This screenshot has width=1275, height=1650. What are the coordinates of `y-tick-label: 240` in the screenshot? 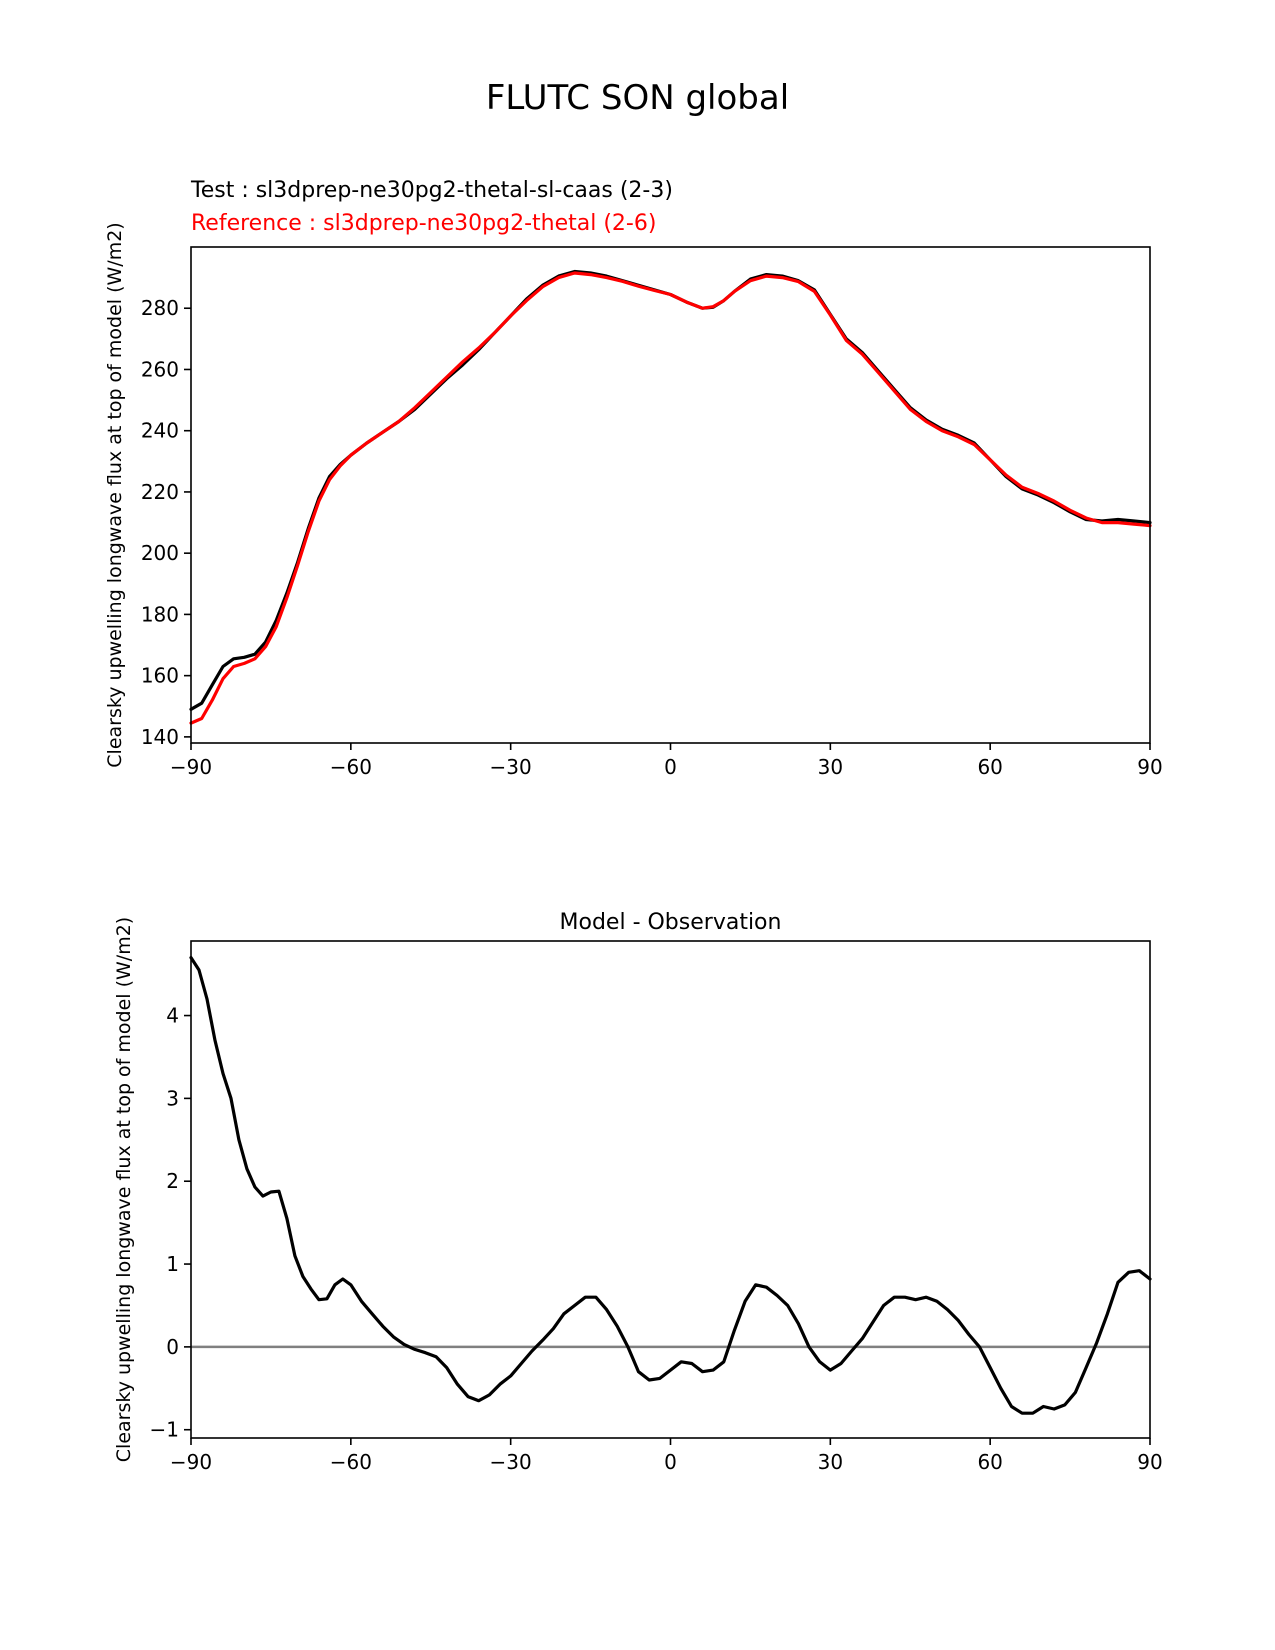 It's located at (160, 431).